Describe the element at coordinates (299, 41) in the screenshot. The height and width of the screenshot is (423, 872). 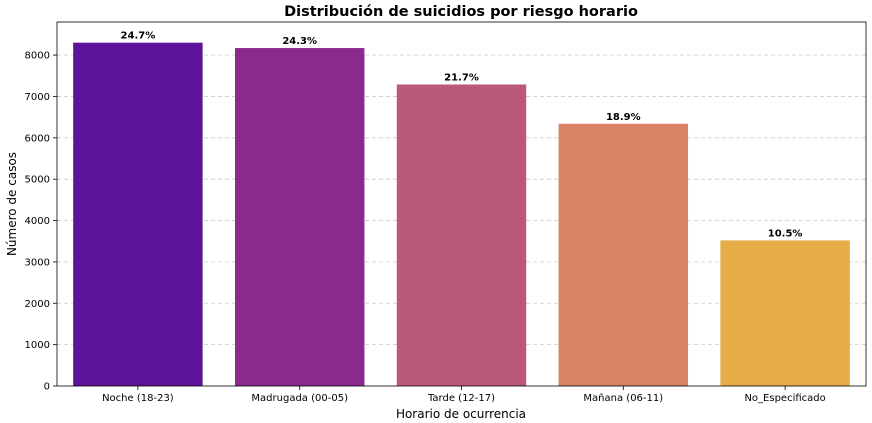
I see `data-label: 24.3%` at that location.